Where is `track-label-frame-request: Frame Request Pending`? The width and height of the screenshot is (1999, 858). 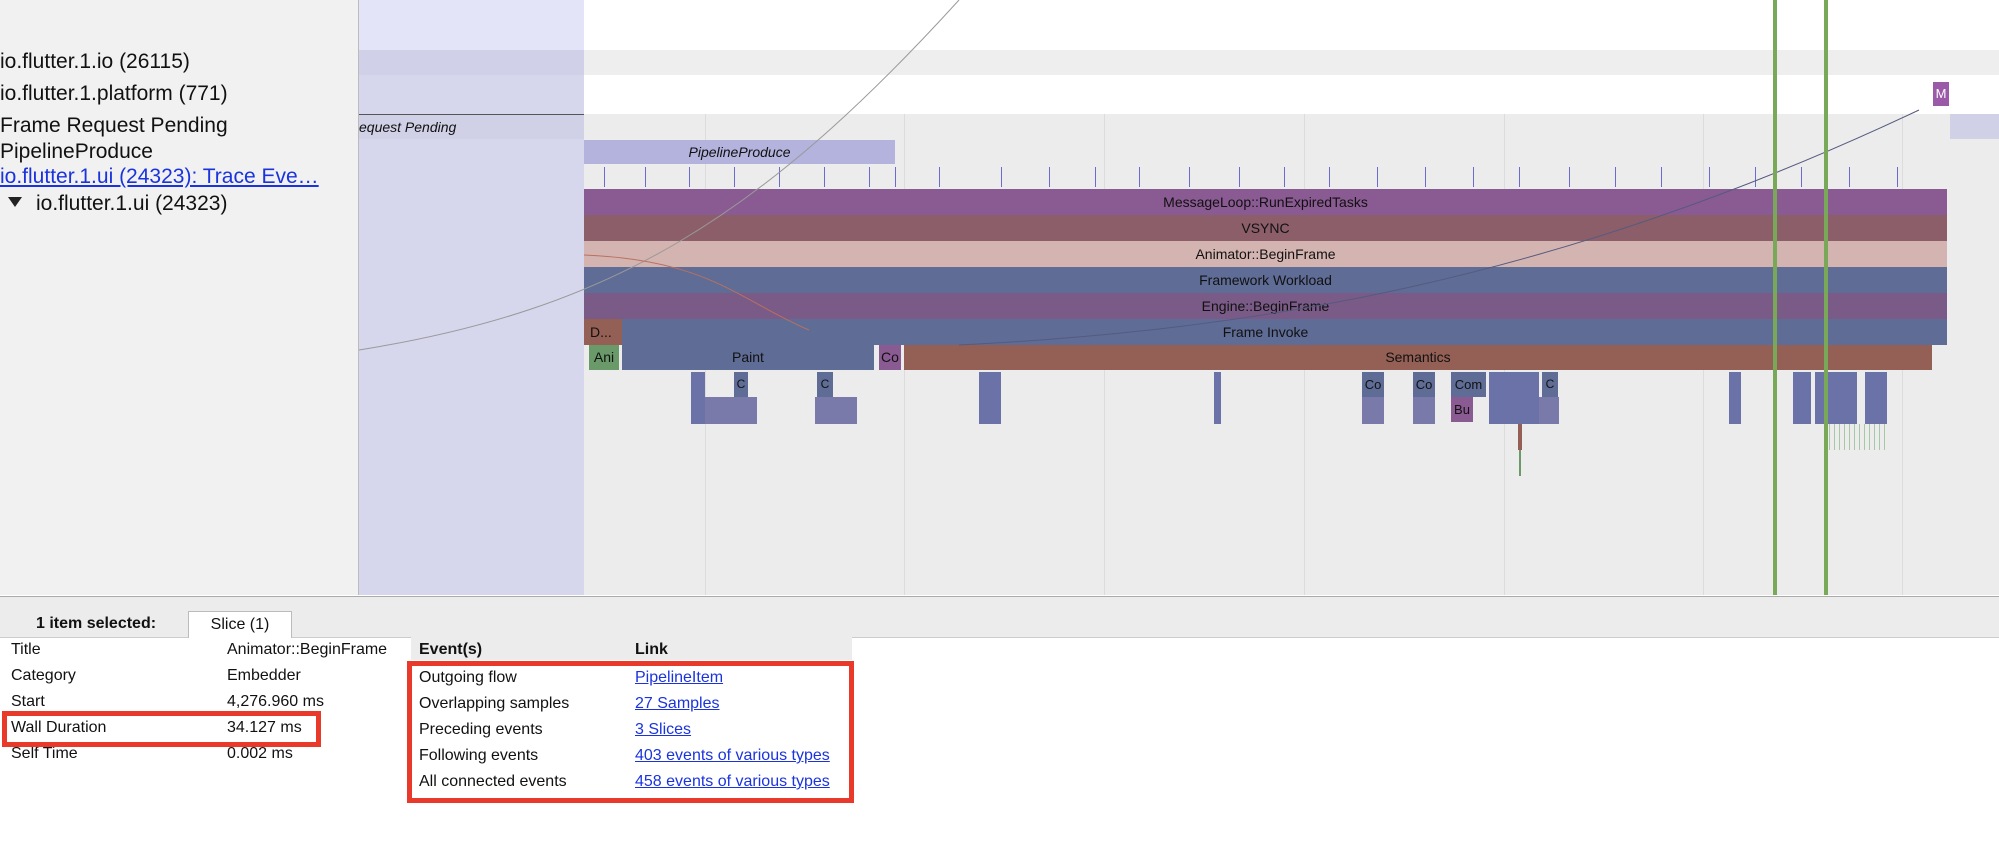 track-label-frame-request: Frame Request Pending is located at coordinates (114, 125).